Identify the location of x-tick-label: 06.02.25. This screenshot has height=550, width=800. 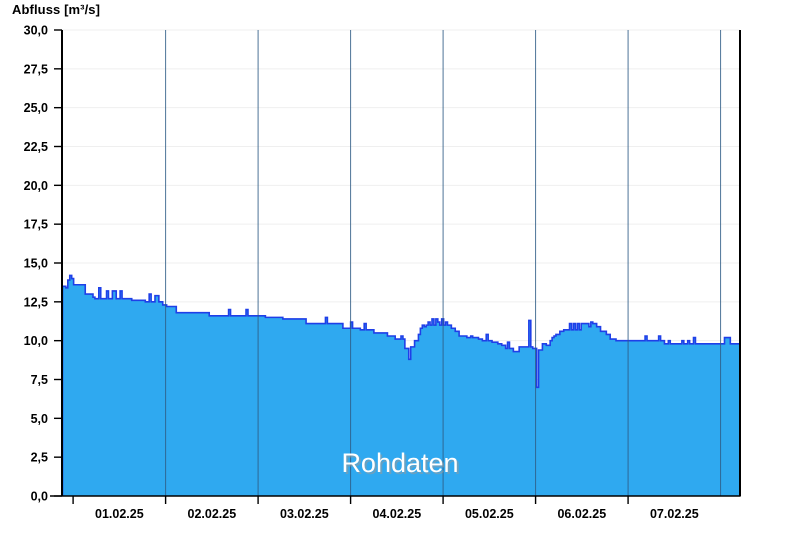
(581, 514).